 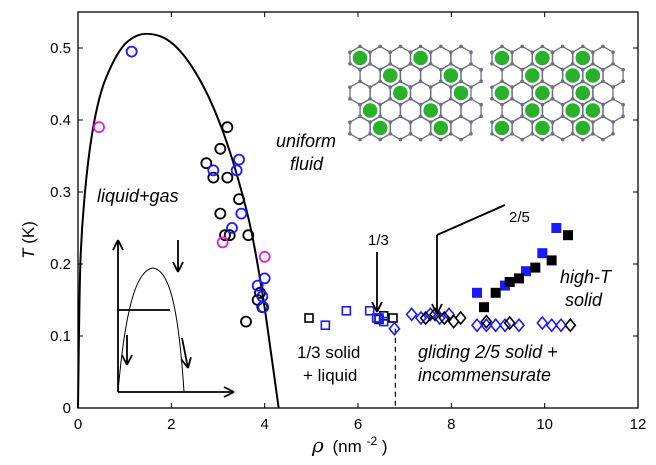 I want to click on x-tick-label: 10, so click(x=544, y=424).